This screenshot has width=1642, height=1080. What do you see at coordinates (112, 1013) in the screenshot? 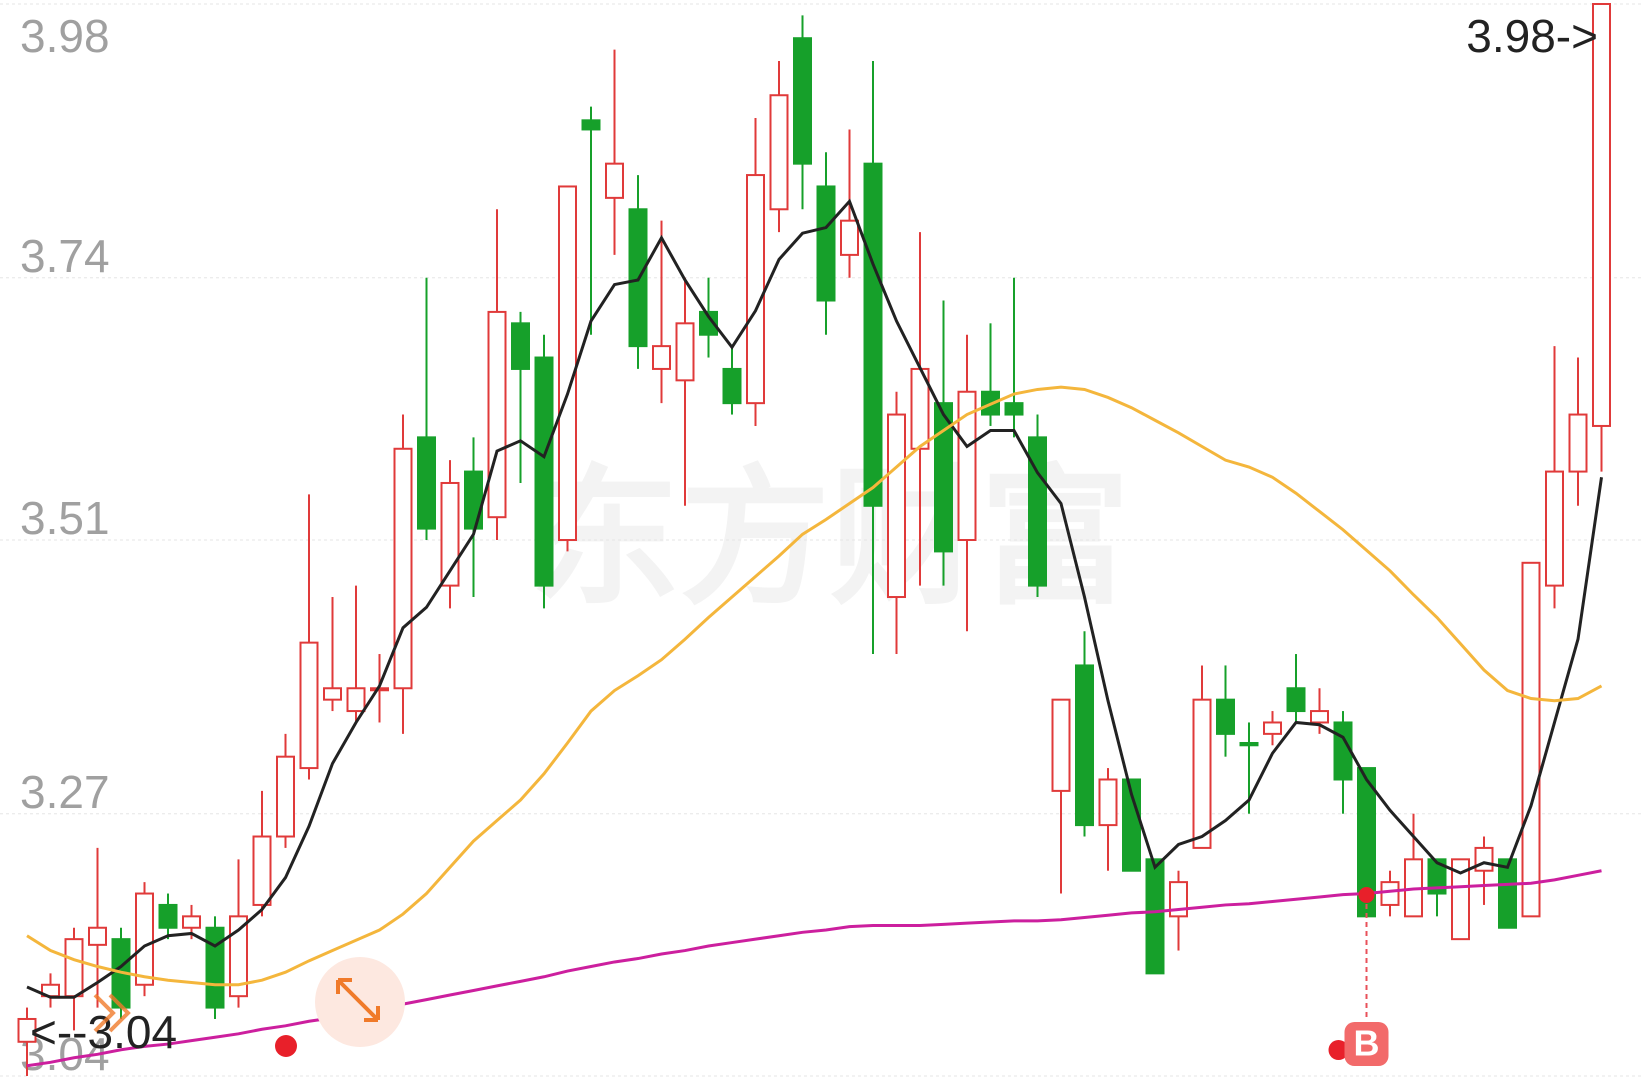
I see `chevron-icon` at bounding box center [112, 1013].